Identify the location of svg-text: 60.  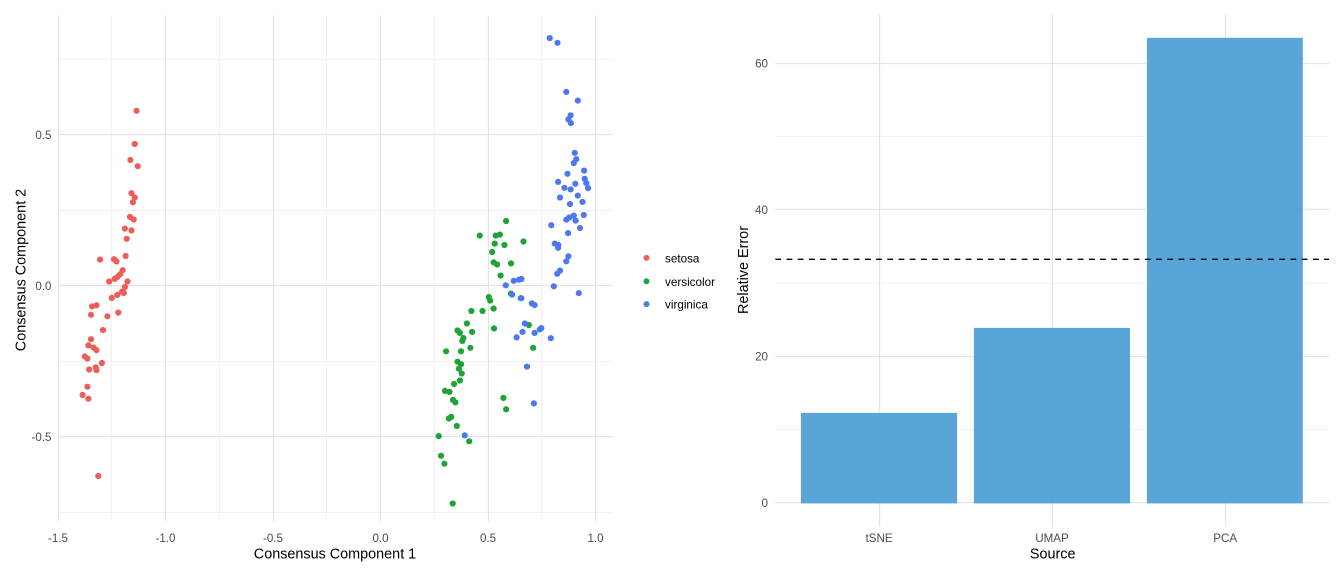
(761, 64).